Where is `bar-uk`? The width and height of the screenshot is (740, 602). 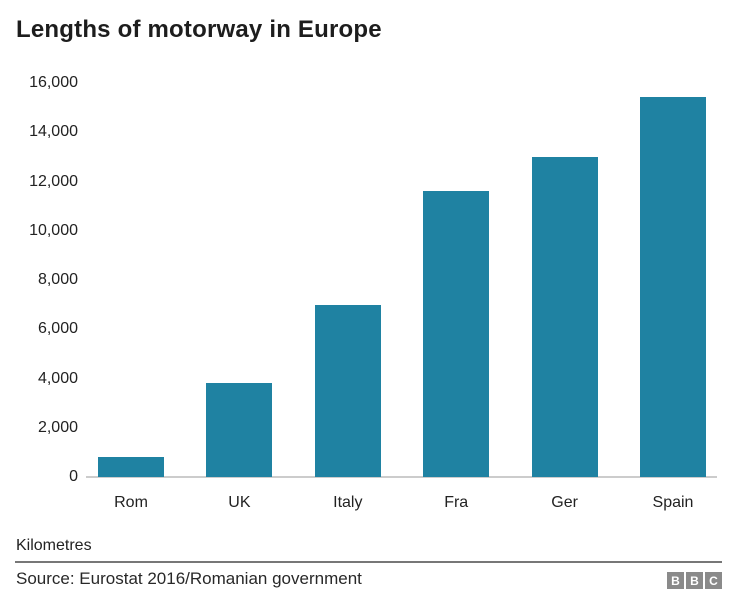 bar-uk is located at coordinates (239, 430).